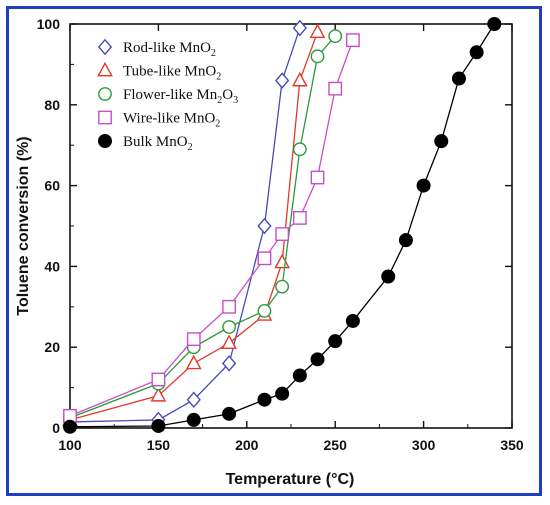 The width and height of the screenshot is (550, 505). I want to click on legend-label: Tube-like MnO2, so click(172, 73).